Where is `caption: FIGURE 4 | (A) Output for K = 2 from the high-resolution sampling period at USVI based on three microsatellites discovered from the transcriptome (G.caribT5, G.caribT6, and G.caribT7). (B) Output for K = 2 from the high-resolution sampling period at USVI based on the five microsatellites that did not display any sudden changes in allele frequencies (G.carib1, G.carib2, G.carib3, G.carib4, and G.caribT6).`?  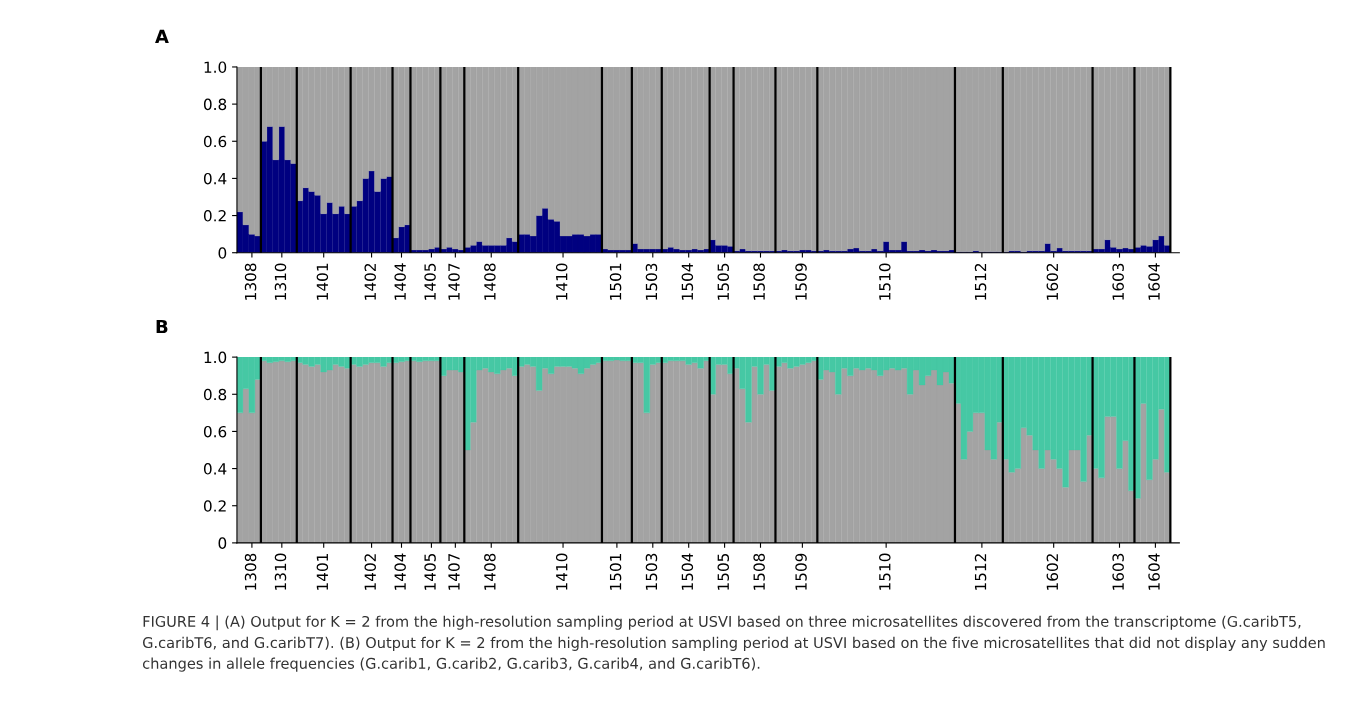 caption: FIGURE 4 | (A) Output for K = 2 from the high-resolution sampling period at USVI based on three microsatellites discovered from the transcriptome (G.caribT5, G.caribT6, and G.caribT7). (B) Output for K = 2 from the high-resolution sampling period at USVI based on the five microsatellites that did not display any sudden changes in allele frequencies (G.carib1, G.carib2, G.carib3, G.carib4, and G.caribT6). is located at coordinates (733, 643).